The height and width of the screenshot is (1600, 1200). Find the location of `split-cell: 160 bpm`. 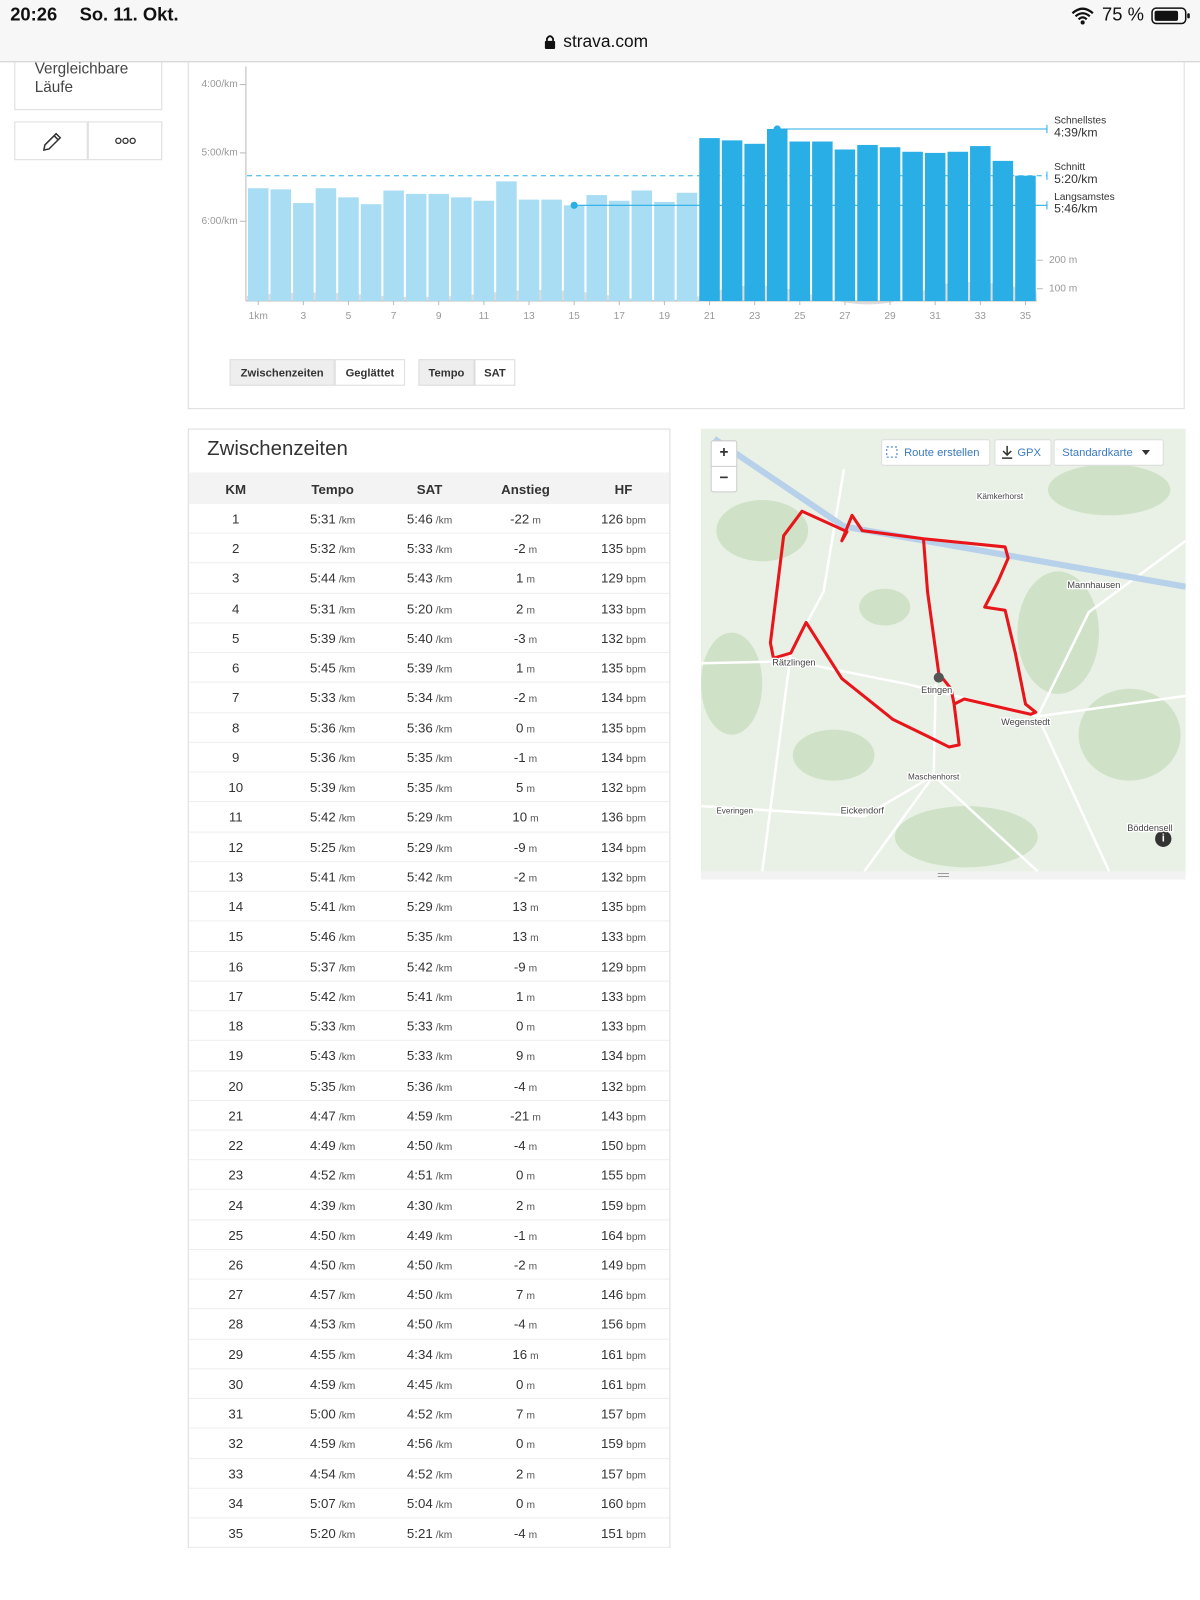

split-cell: 160 bpm is located at coordinates (623, 1504).